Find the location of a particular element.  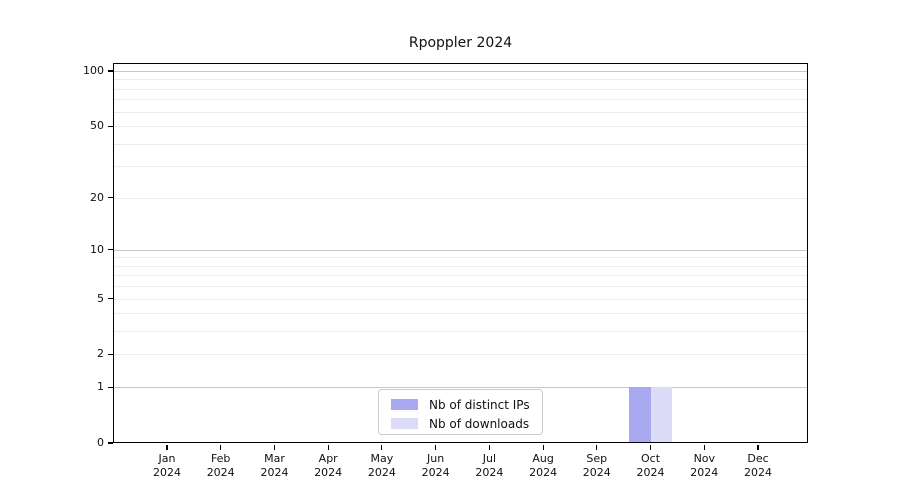

y-tick-label: 5 is located at coordinates (100, 298).